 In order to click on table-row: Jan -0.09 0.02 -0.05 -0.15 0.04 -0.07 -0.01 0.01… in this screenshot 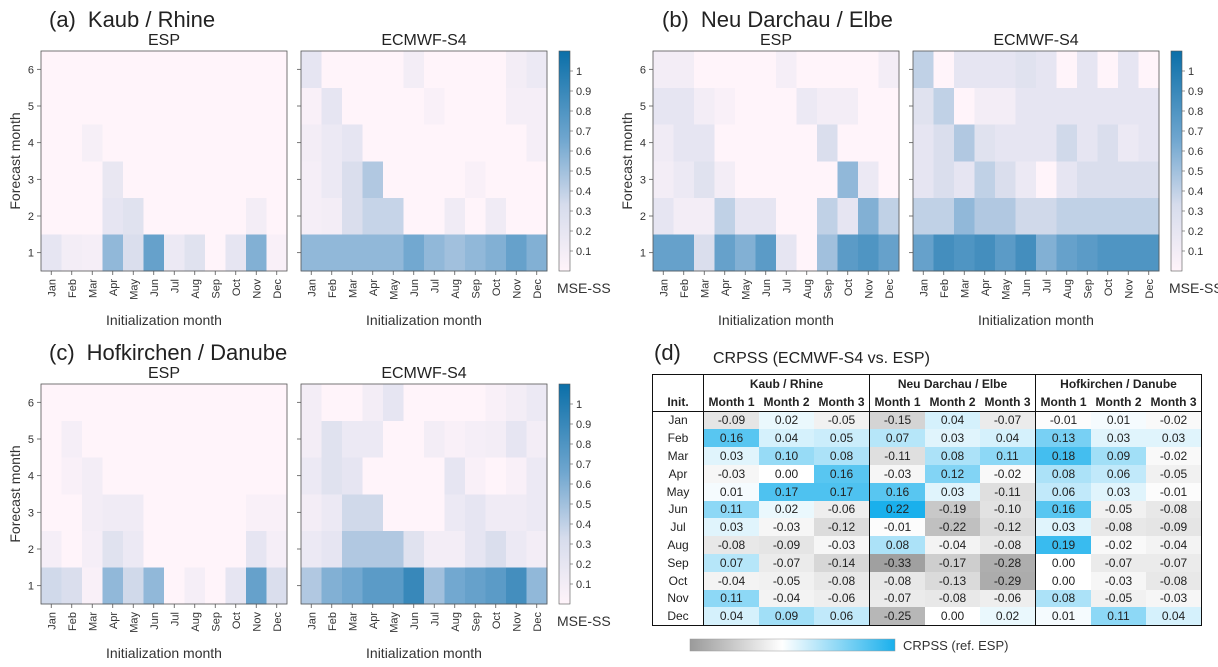, I will do `click(927, 420)`.